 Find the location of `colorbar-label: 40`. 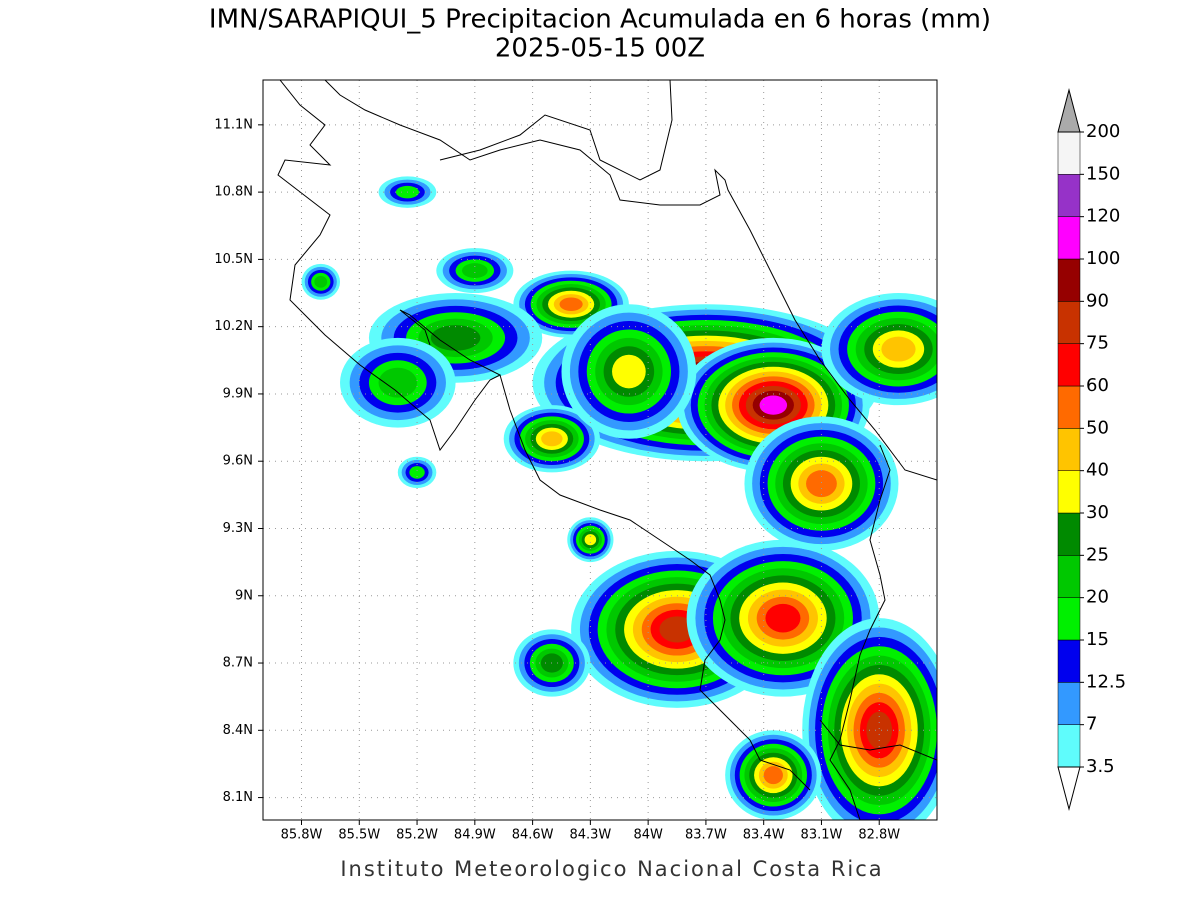

colorbar-label: 40 is located at coordinates (1097, 470).